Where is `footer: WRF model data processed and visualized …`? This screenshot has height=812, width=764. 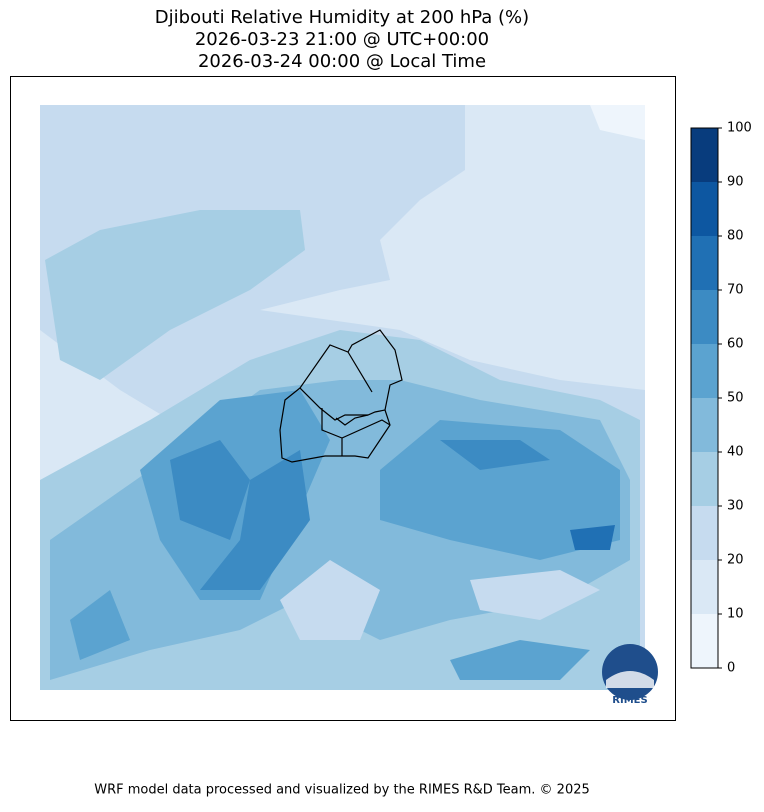
footer: WRF model data processed and visualized … is located at coordinates (342, 790).